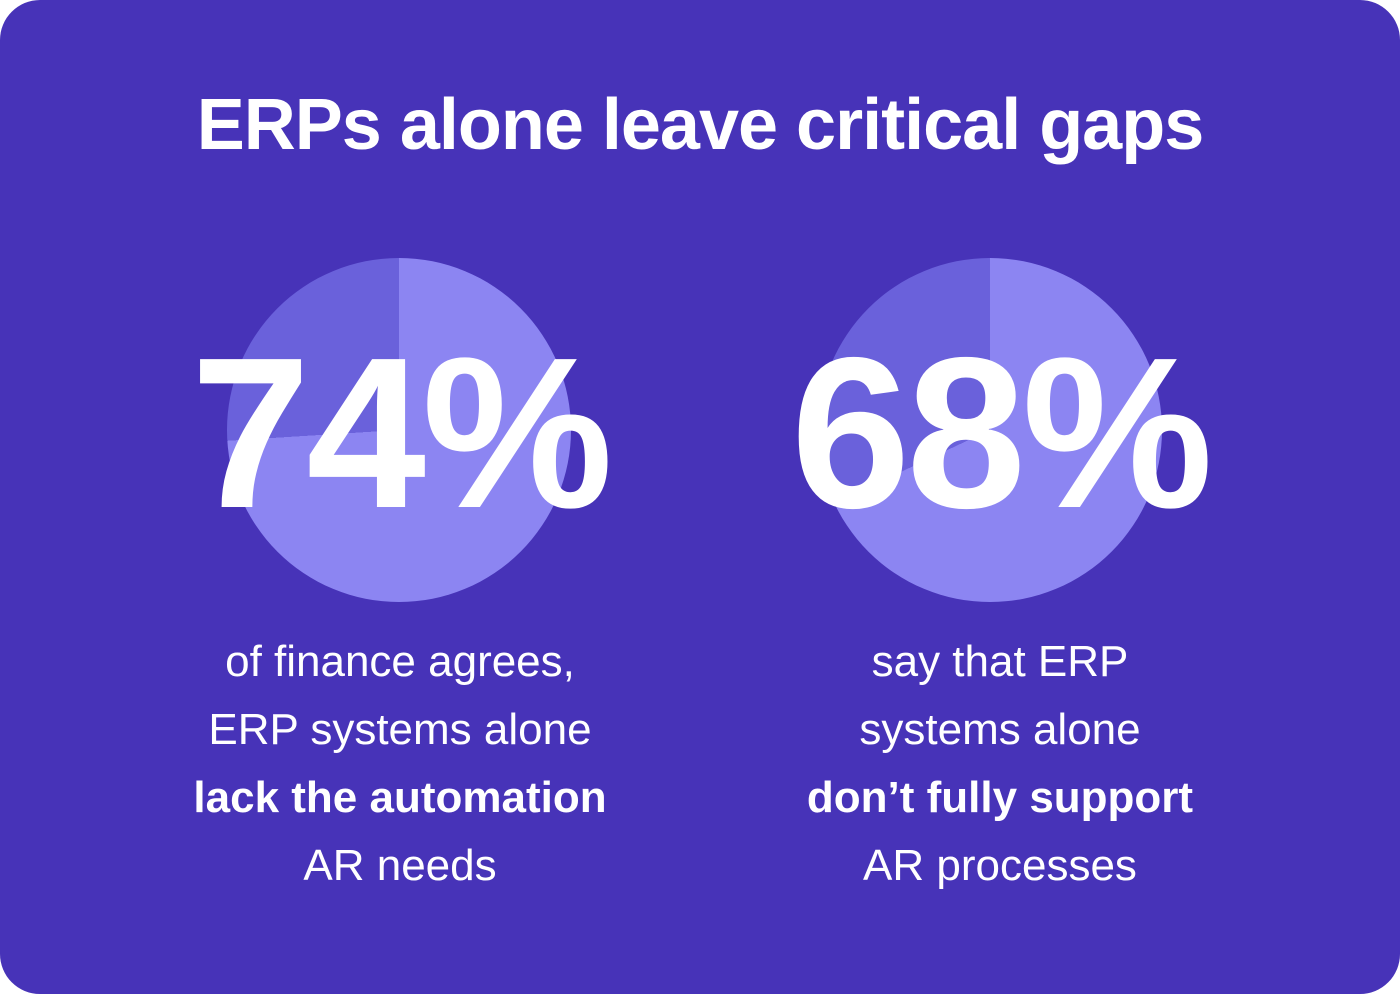 Image resolution: width=1400 pixels, height=994 pixels. Describe the element at coordinates (1000, 661) in the screenshot. I see `caption-line: say that ERP` at that location.